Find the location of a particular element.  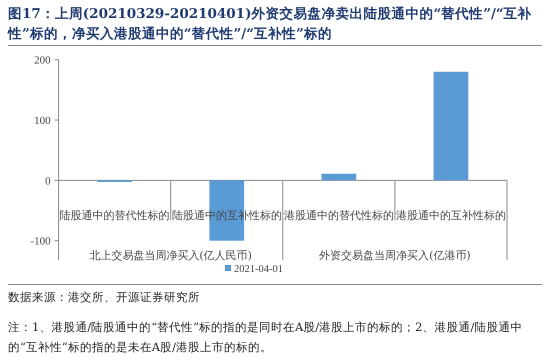

y-tick-label: 200 is located at coordinates (43, 60).